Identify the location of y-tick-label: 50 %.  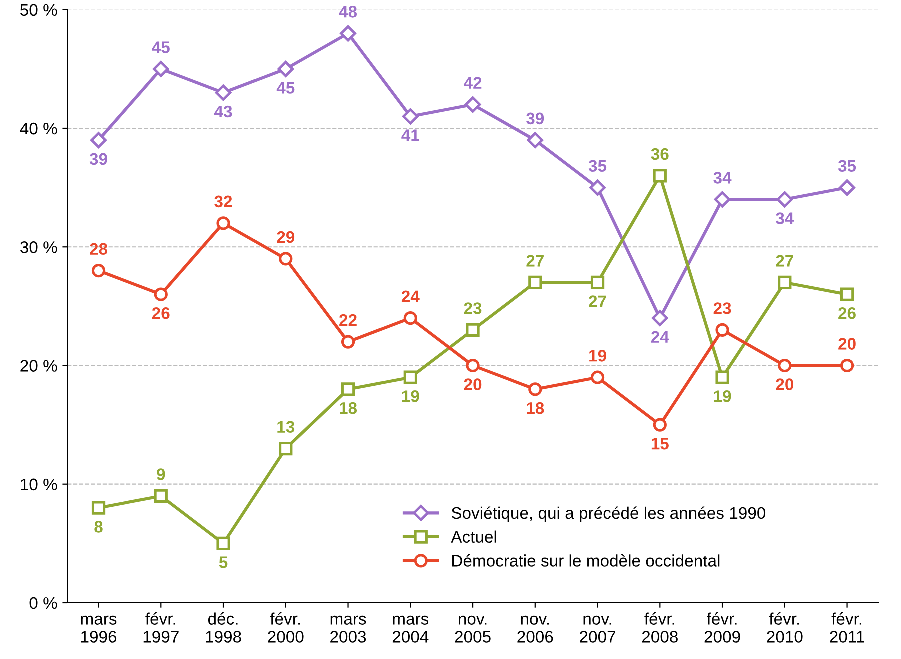
(39, 10).